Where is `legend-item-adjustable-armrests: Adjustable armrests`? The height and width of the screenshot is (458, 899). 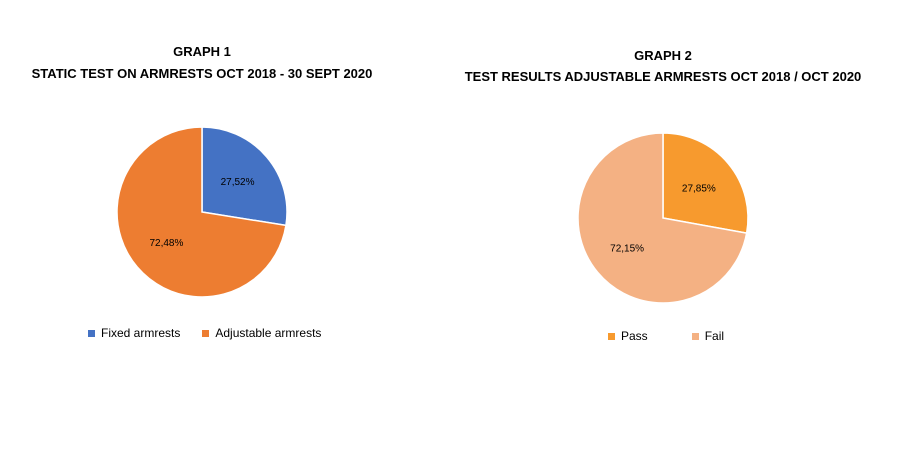
legend-item-adjustable-armrests: Adjustable armrests is located at coordinates (261, 333).